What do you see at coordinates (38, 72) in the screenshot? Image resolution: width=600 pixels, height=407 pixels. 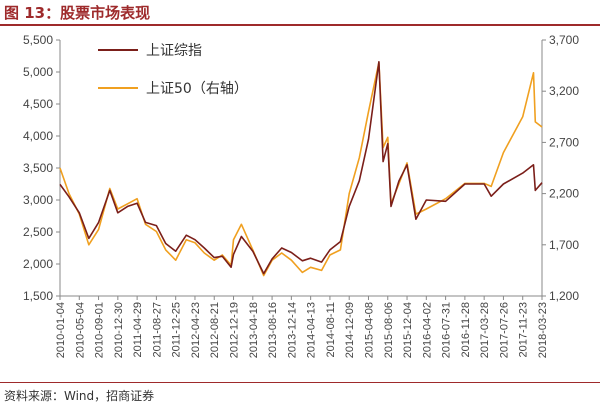 I see `left-tick-label: 5,000` at bounding box center [38, 72].